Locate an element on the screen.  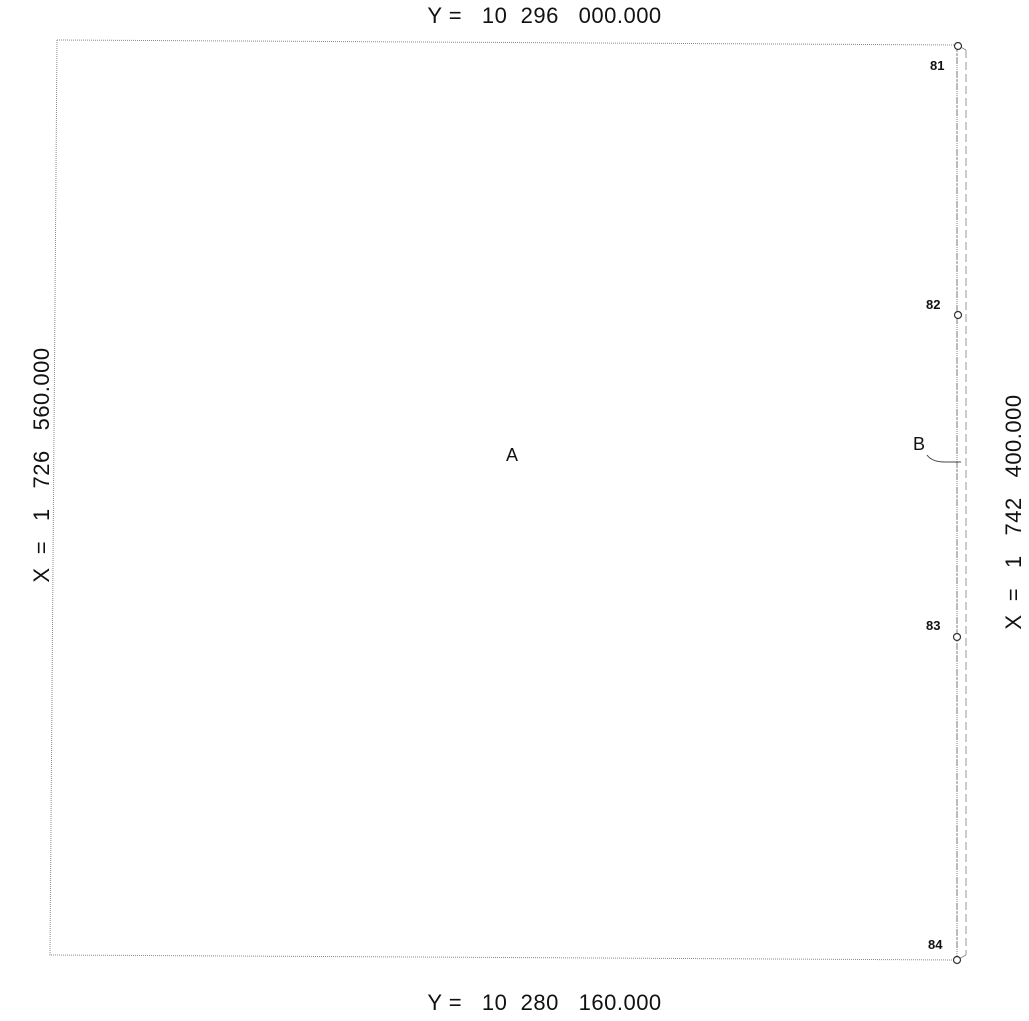
bottom-coordinate-label: Y = 10 280 160.000 is located at coordinates (544, 1002).